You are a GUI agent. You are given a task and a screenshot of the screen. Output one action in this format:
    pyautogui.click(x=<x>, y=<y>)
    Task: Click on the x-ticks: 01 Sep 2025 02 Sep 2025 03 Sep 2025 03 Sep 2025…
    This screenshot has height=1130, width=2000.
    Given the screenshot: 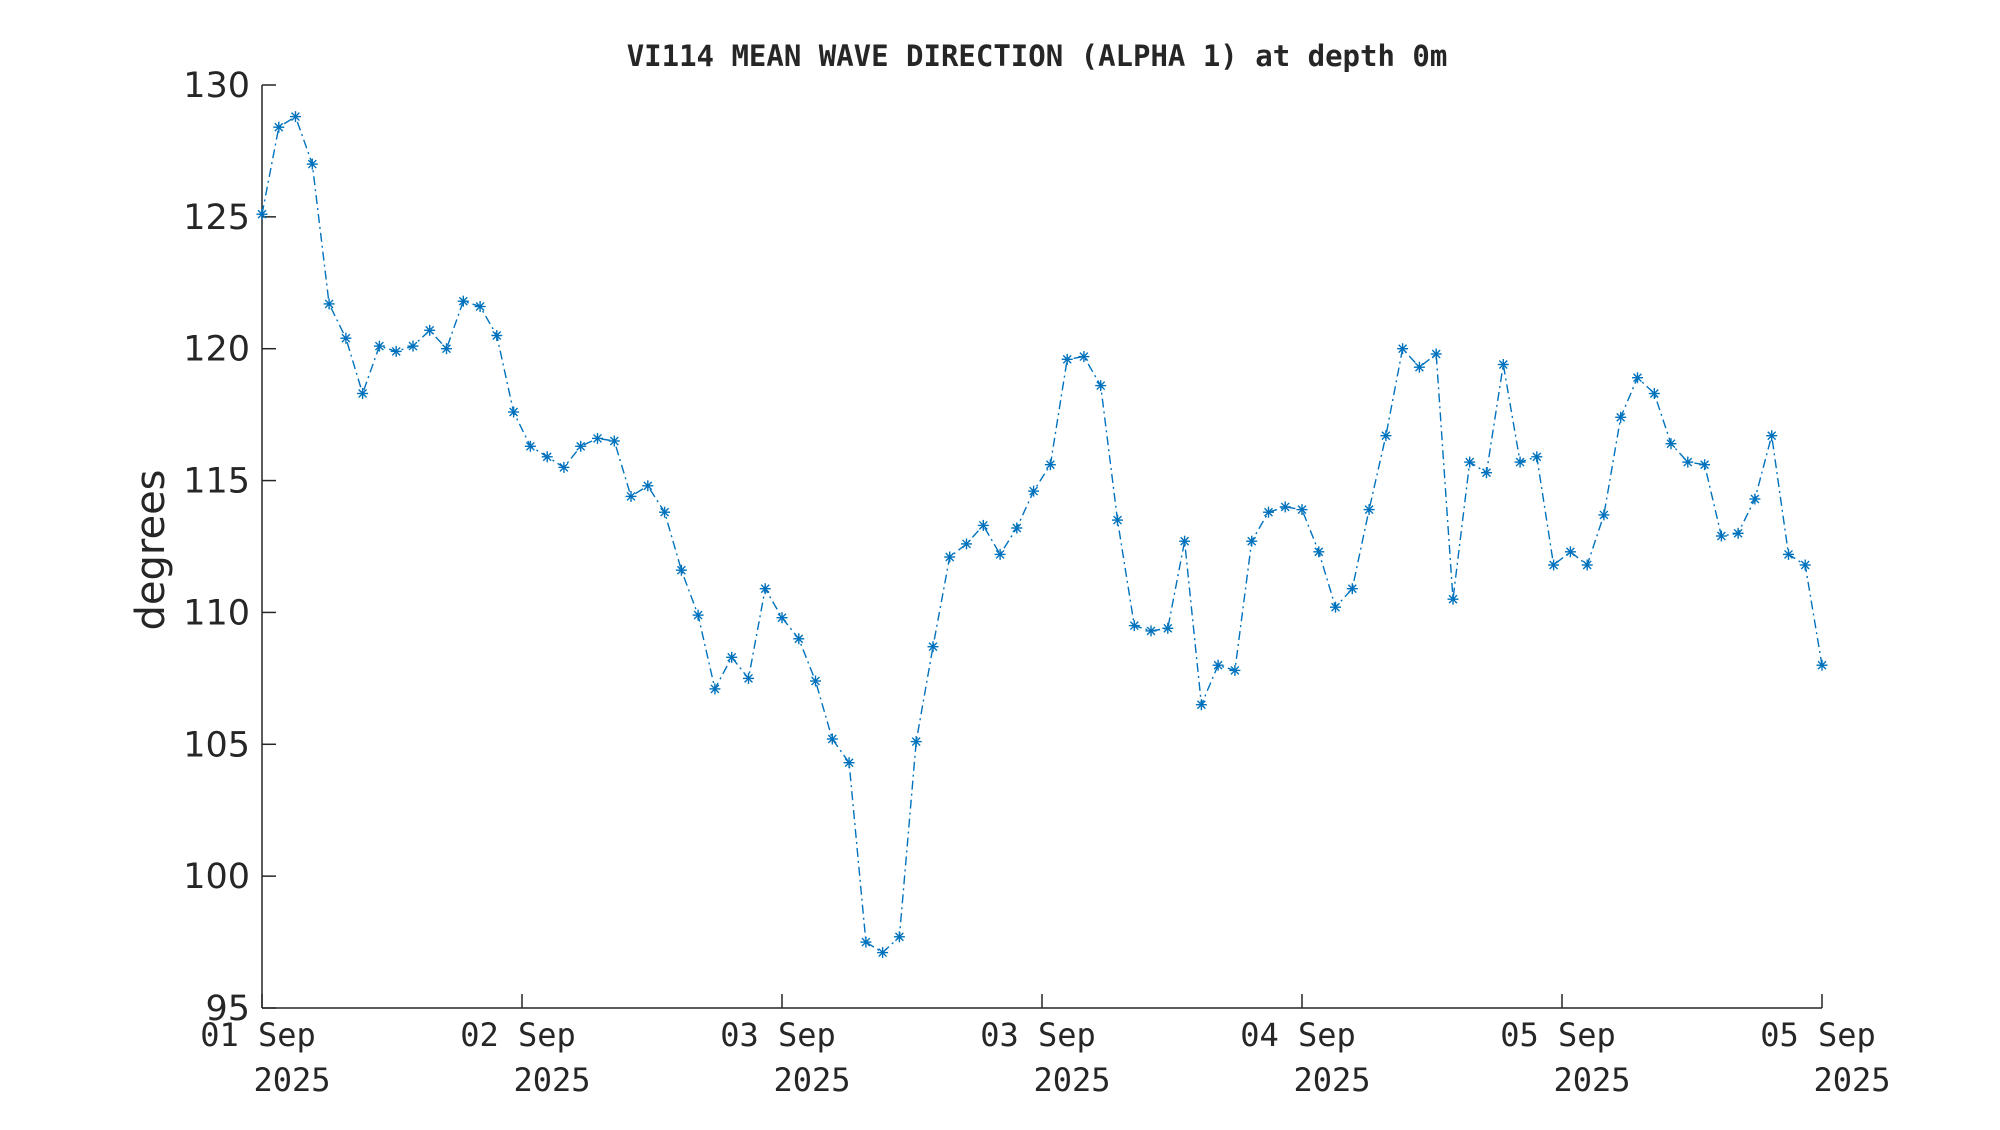 What is the action you would take?
    pyautogui.click(x=1045, y=1046)
    